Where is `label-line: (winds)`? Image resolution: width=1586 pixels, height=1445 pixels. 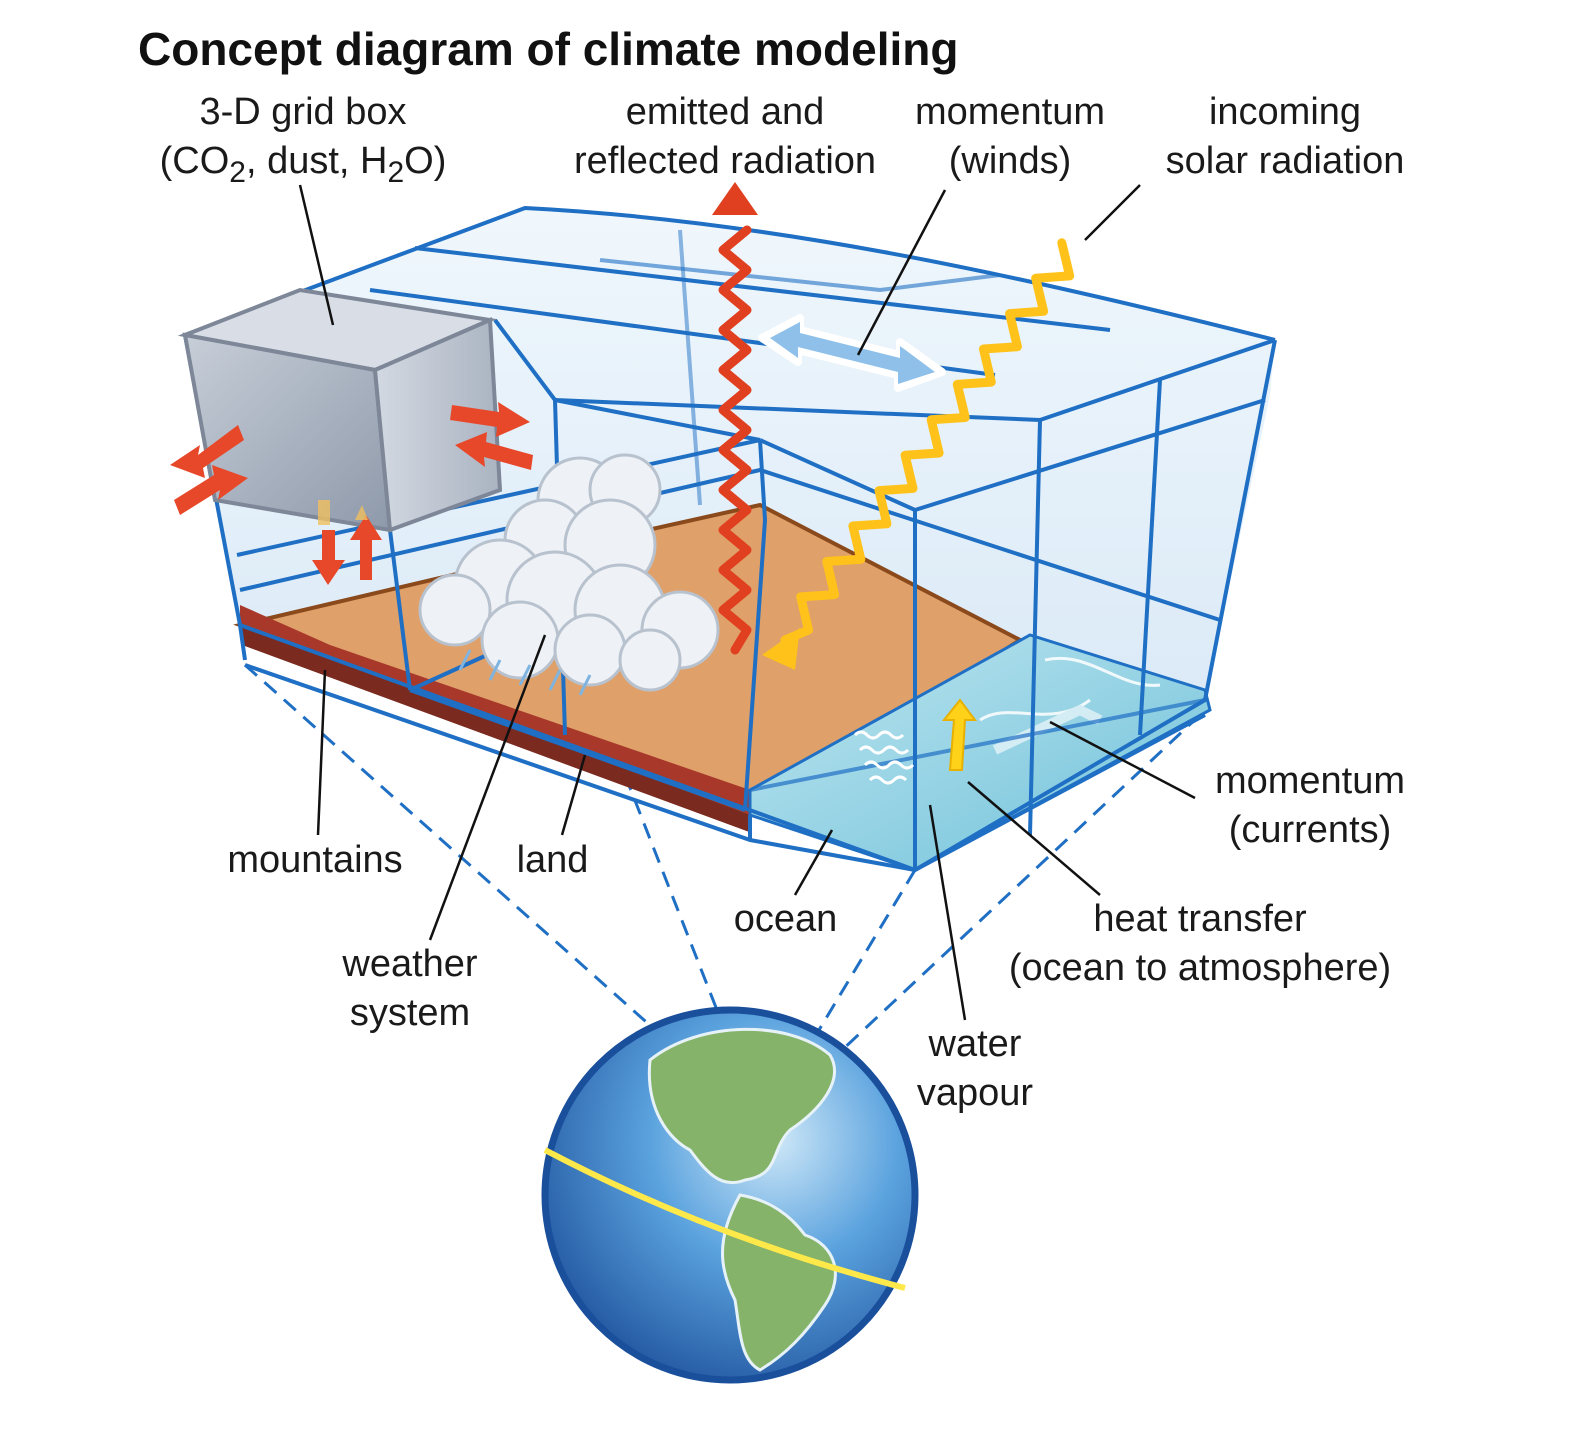
label-line: (winds) is located at coordinates (1010, 161).